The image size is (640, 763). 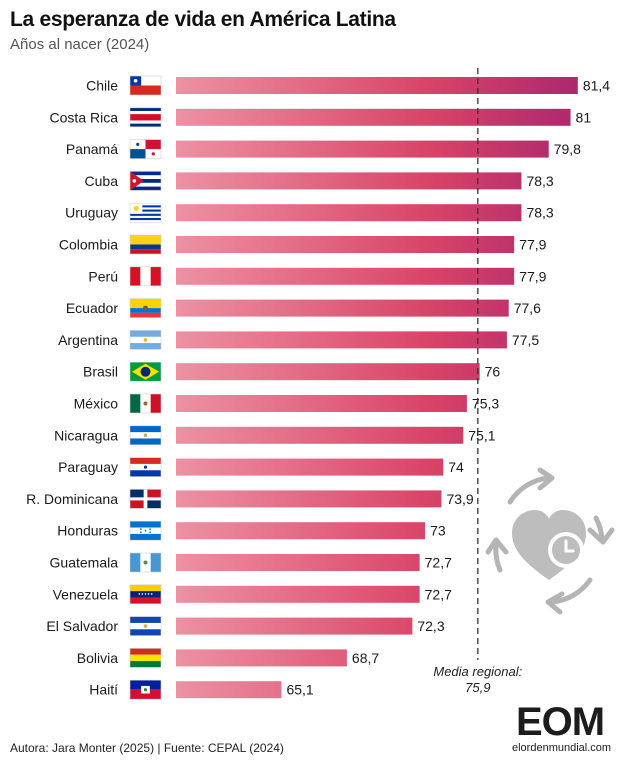 I want to click on chart-title: La esperanza de vida en América Latina, so click(x=203, y=19).